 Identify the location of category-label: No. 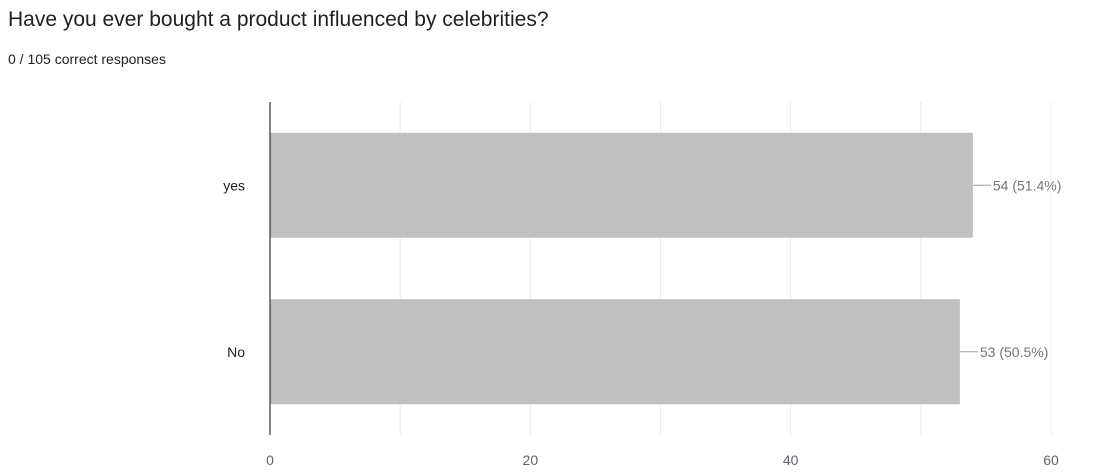
(236, 352).